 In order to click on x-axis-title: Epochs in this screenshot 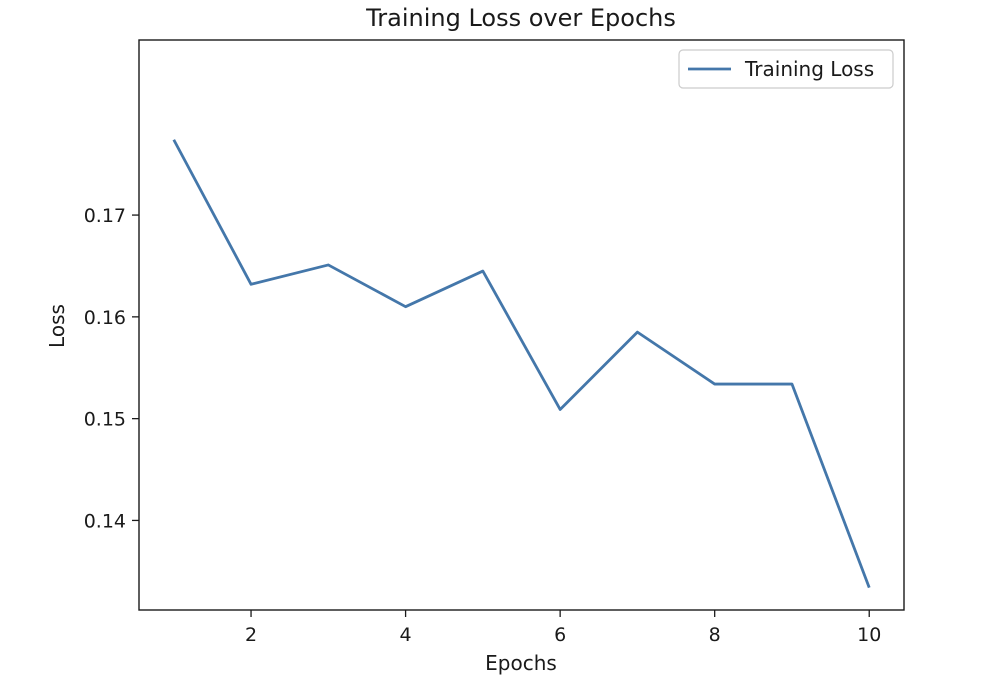, I will do `click(521, 663)`.